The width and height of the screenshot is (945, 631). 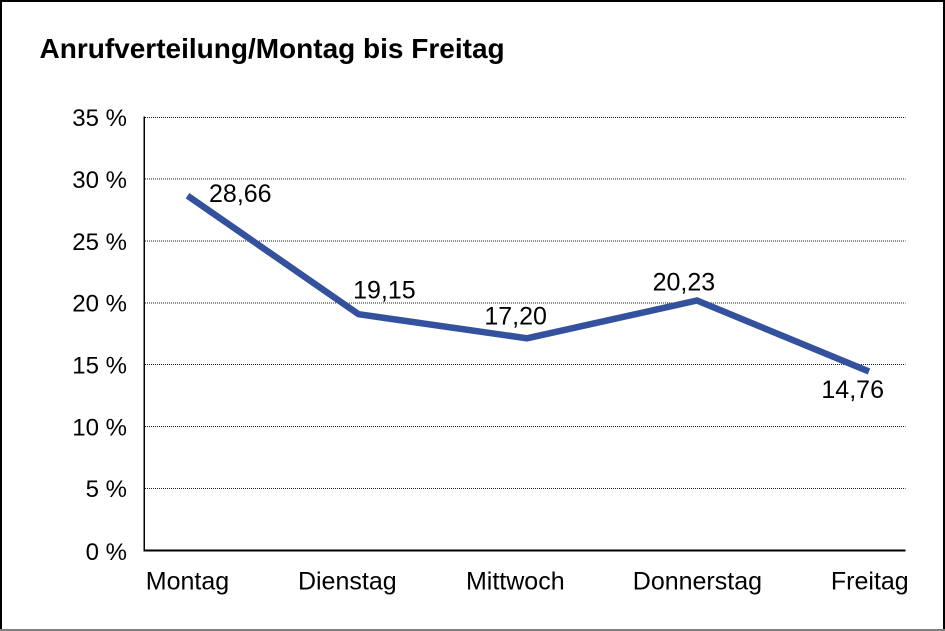 What do you see at coordinates (852, 390) in the screenshot?
I see `svg-text: 14,76` at bounding box center [852, 390].